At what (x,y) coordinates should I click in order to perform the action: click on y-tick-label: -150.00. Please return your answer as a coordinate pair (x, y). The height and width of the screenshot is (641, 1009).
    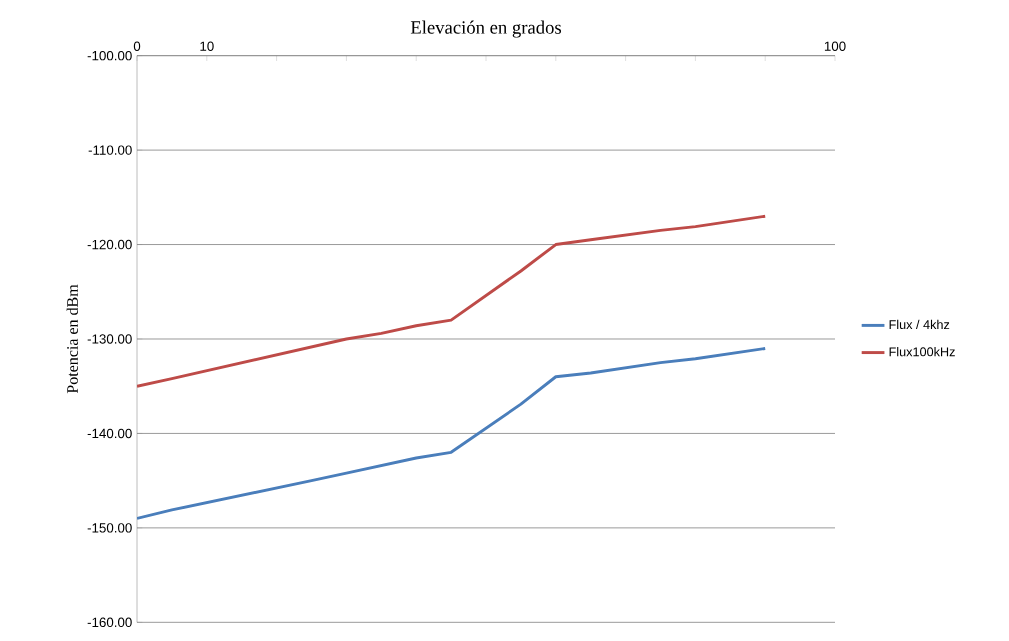
    Looking at the image, I should click on (109, 528).